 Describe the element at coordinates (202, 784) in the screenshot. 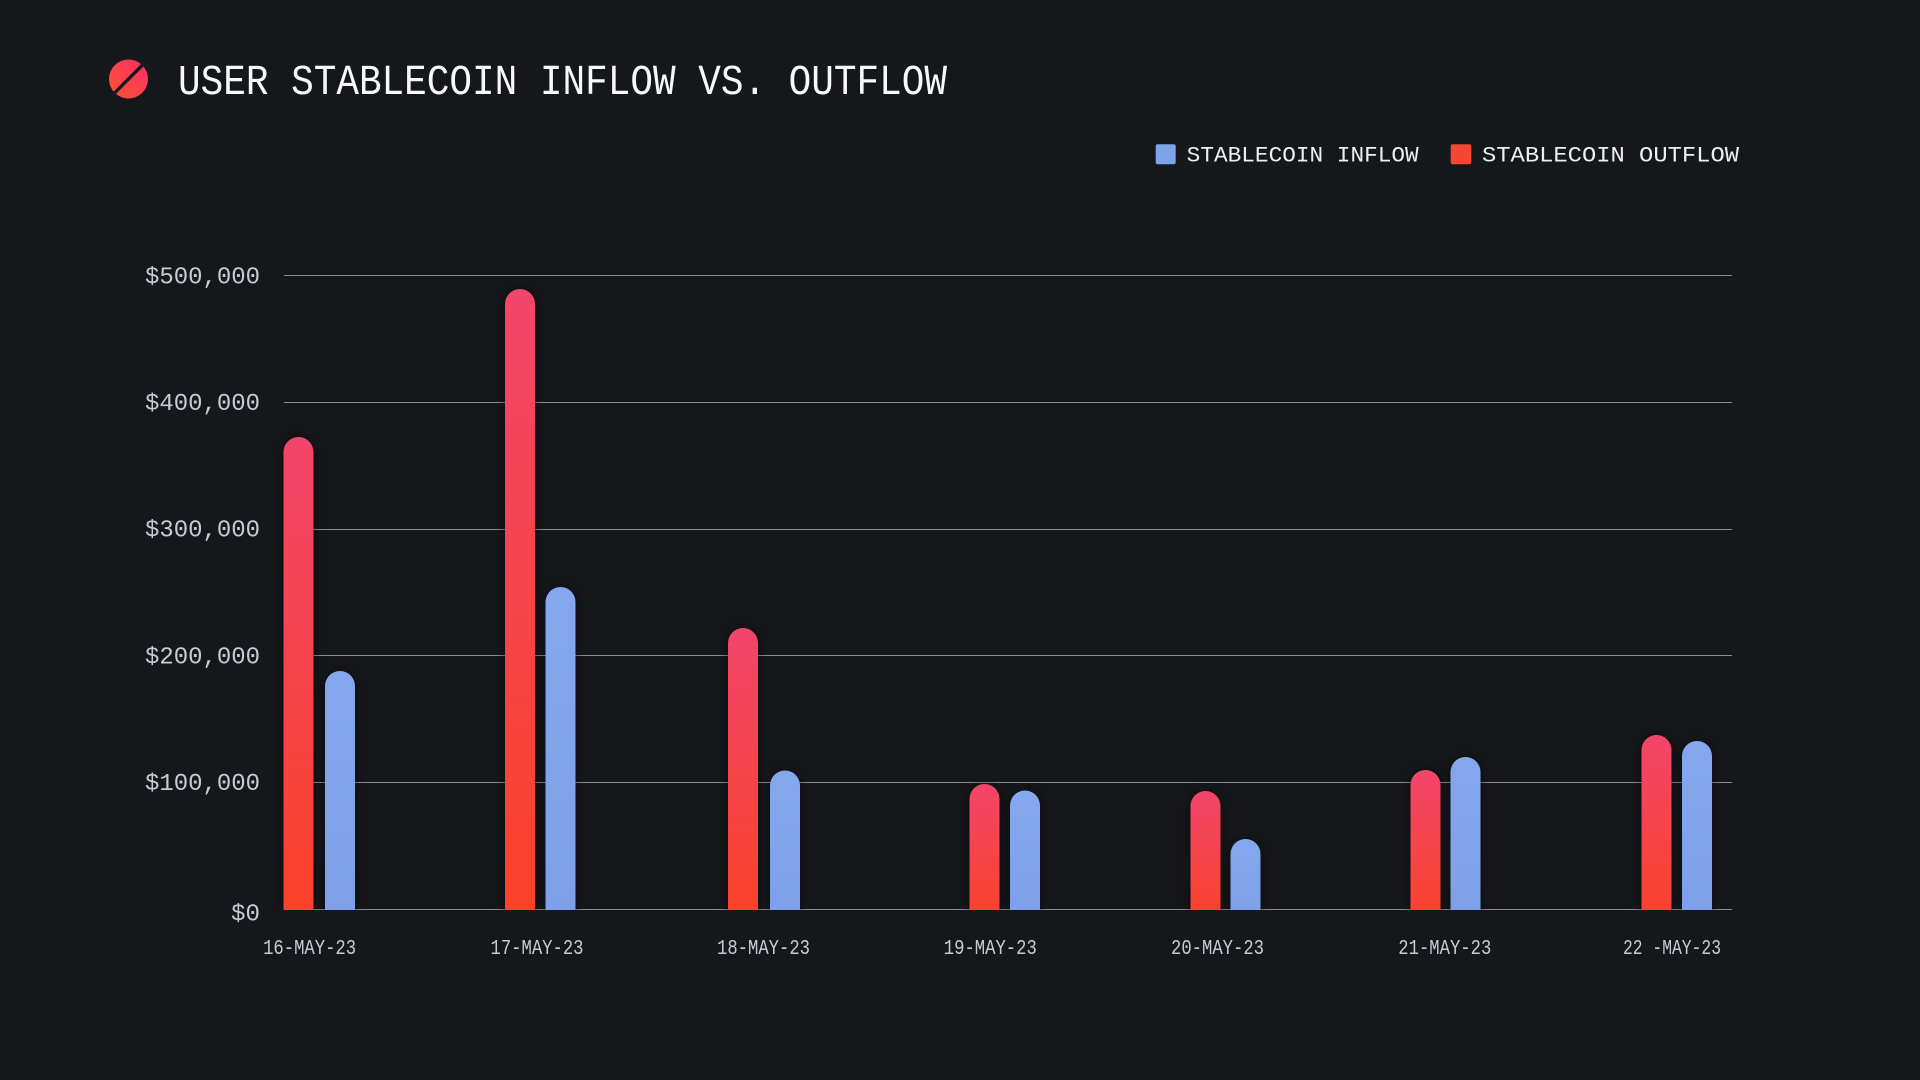

I see `svg-text: $100,000` at that location.